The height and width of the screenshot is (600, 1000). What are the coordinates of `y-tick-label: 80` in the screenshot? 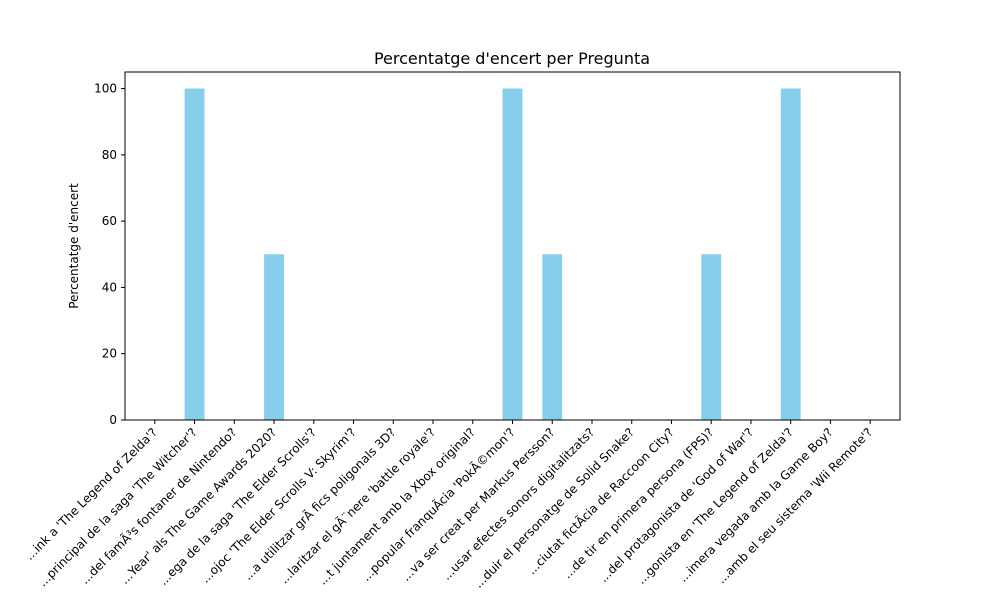 It's located at (109, 155).